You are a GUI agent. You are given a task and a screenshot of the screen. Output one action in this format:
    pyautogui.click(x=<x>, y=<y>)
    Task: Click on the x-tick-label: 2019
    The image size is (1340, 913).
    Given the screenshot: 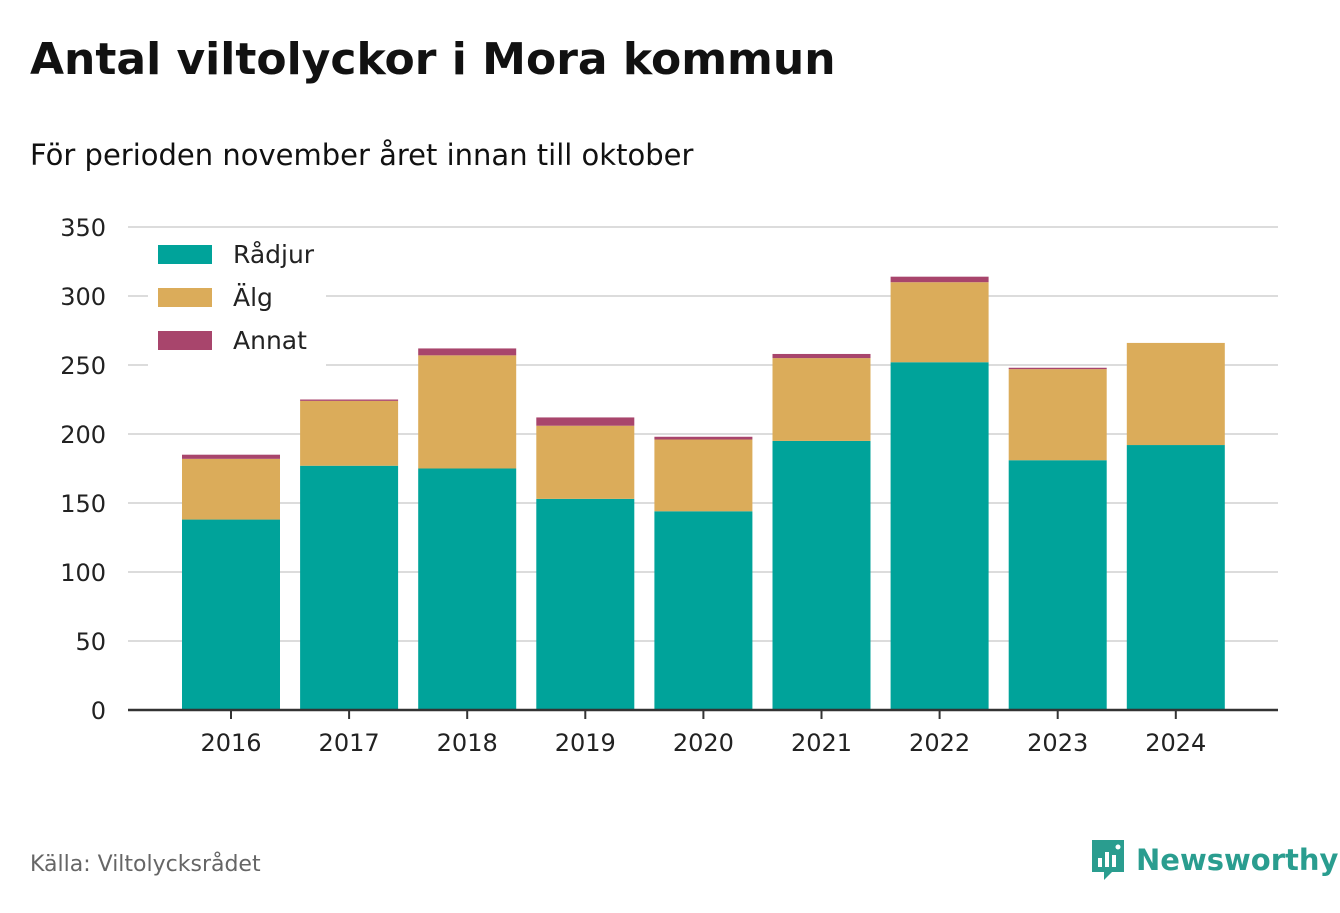 What is the action you would take?
    pyautogui.click(x=585, y=743)
    